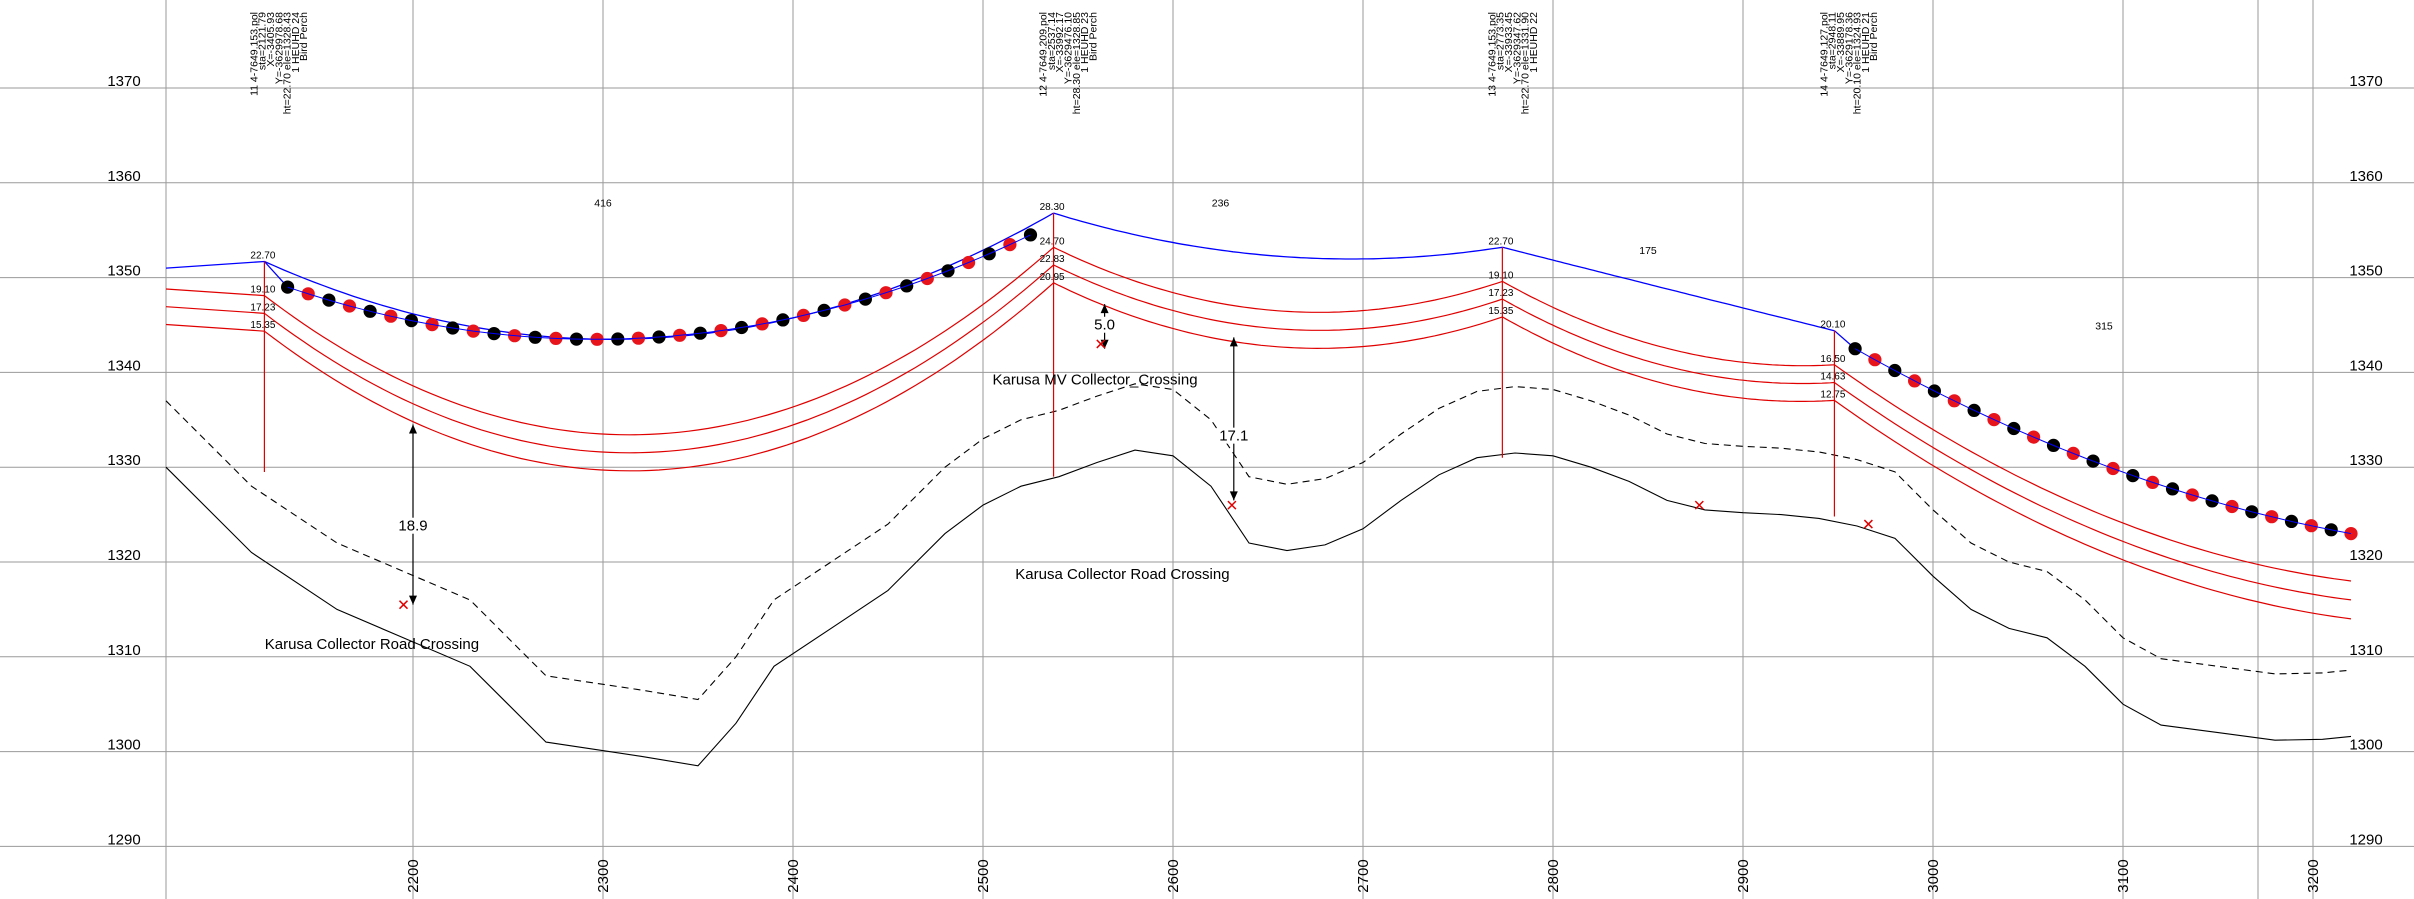 The width and height of the screenshot is (2414, 899). What do you see at coordinates (1052, 207) in the screenshot?
I see `attachment-height-label: 28.30` at bounding box center [1052, 207].